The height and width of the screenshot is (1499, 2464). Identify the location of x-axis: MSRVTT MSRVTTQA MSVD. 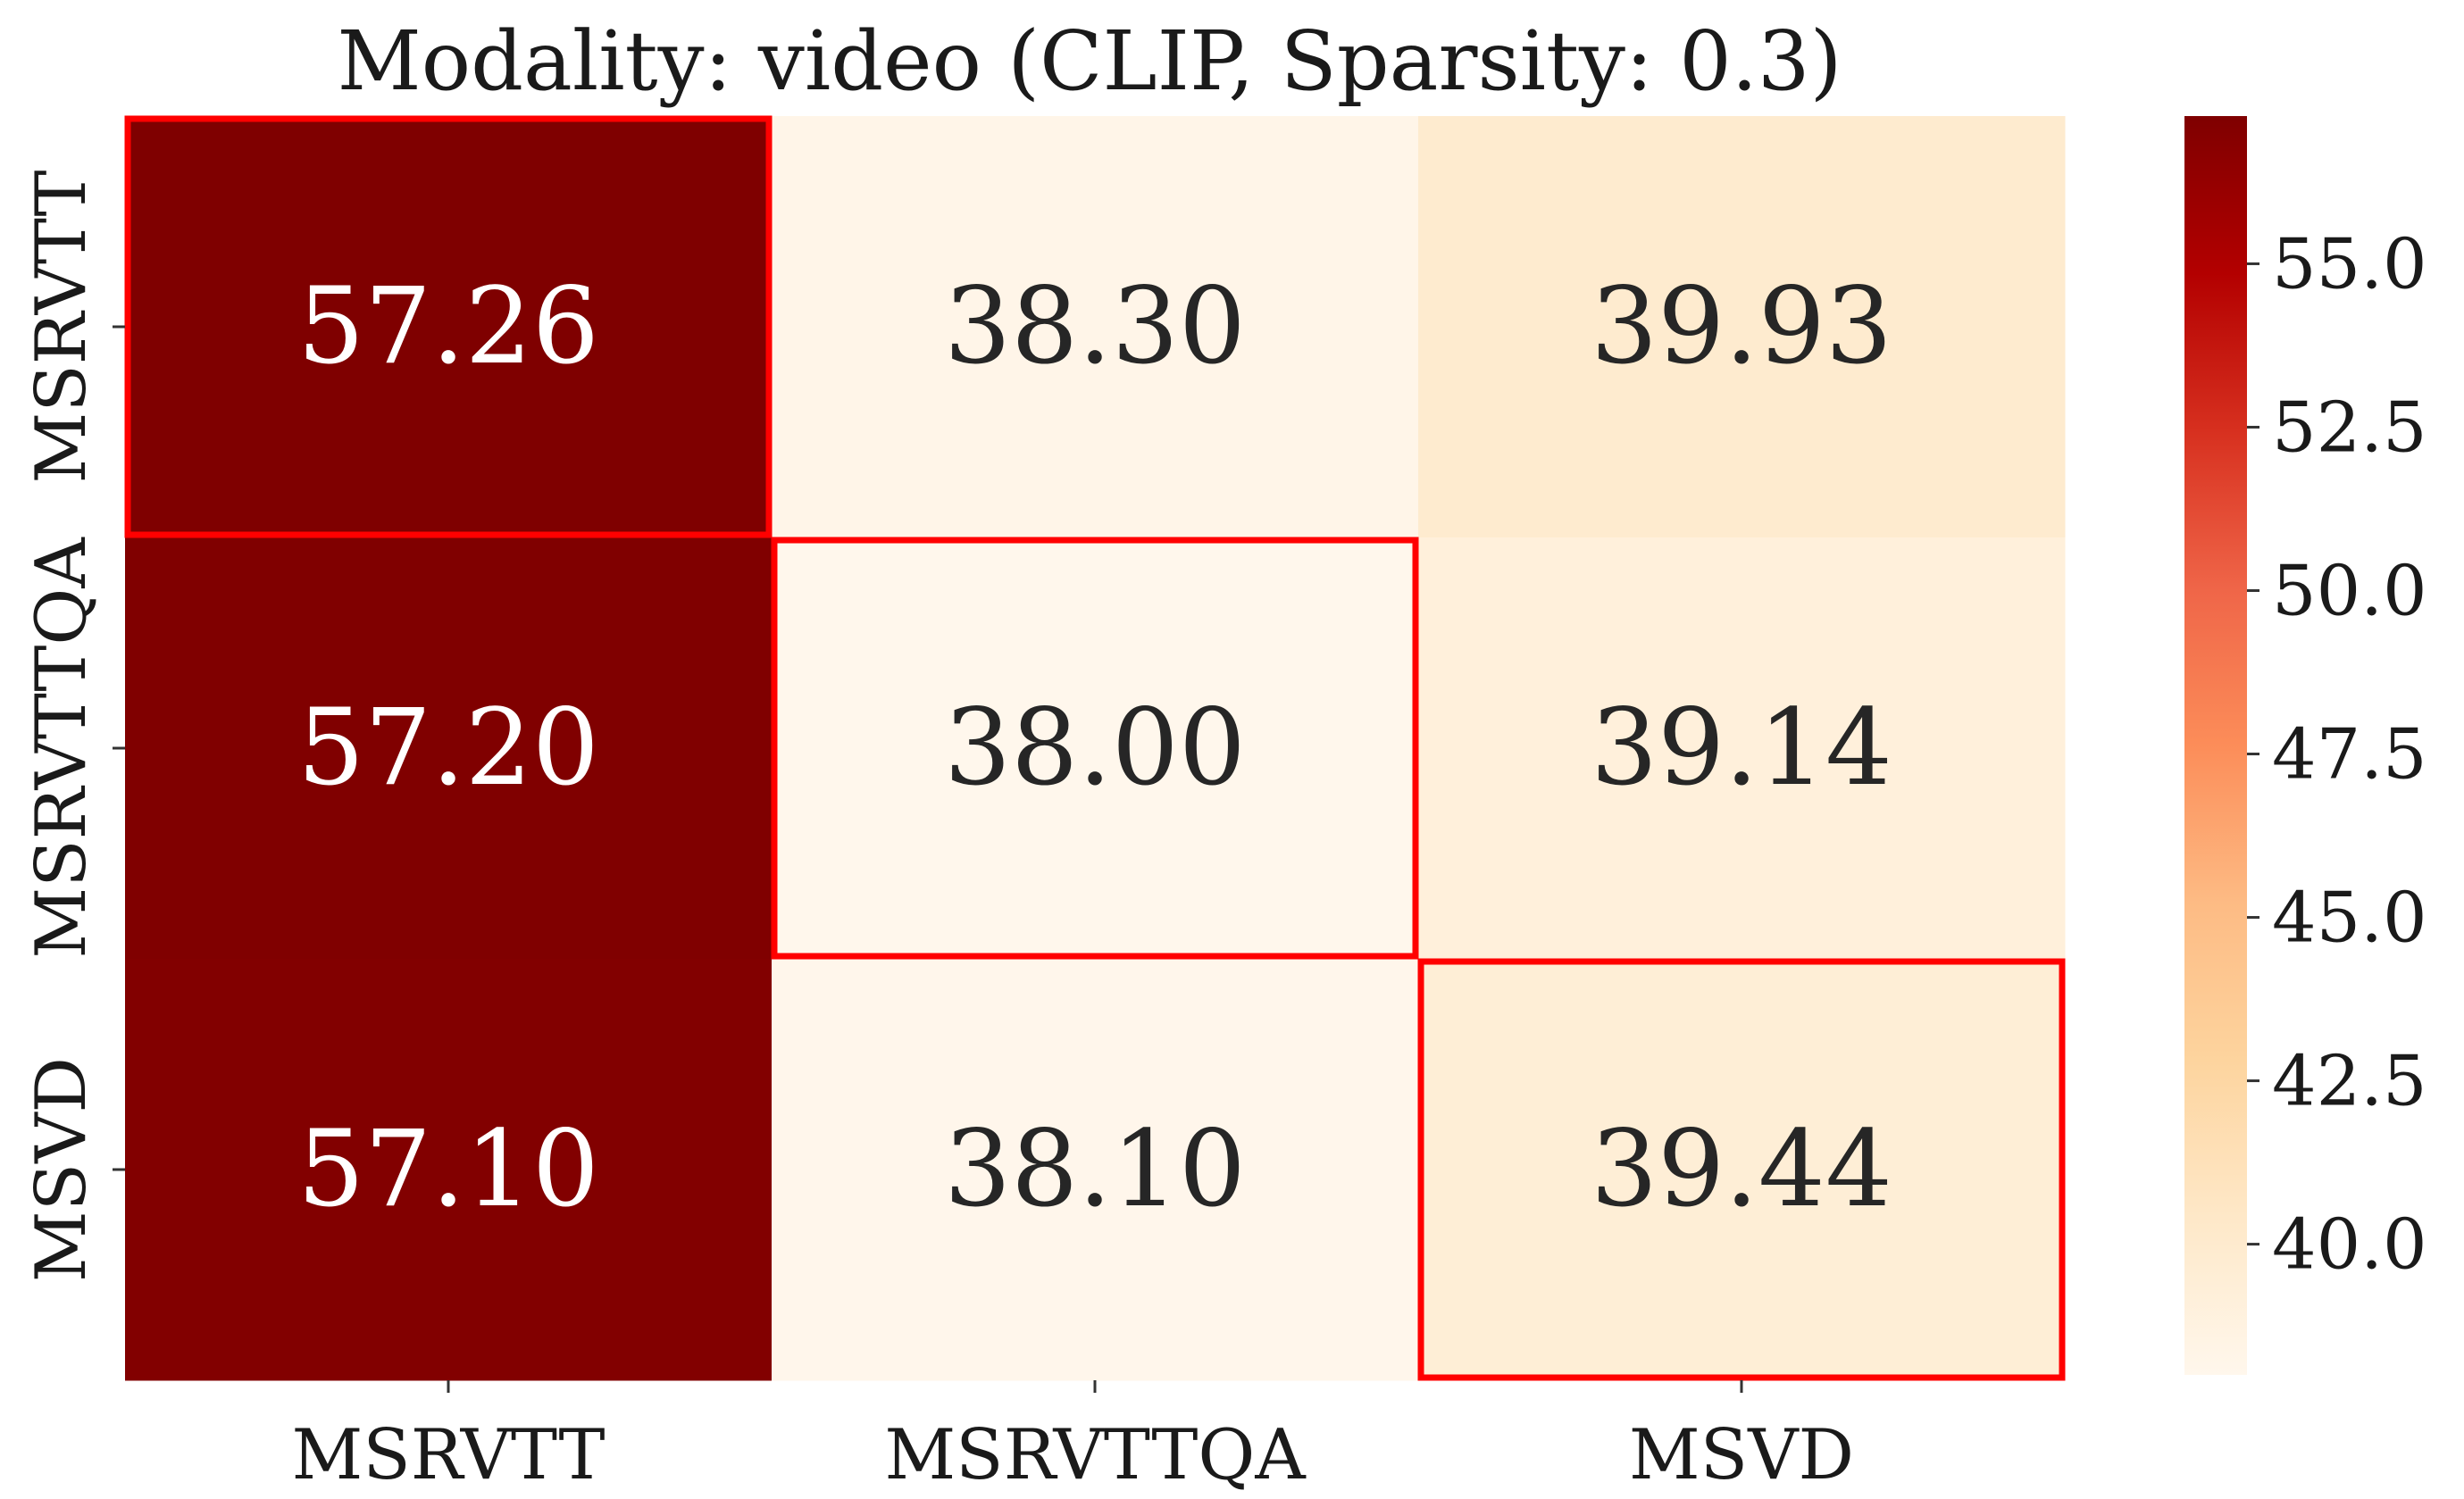
(1072, 1437).